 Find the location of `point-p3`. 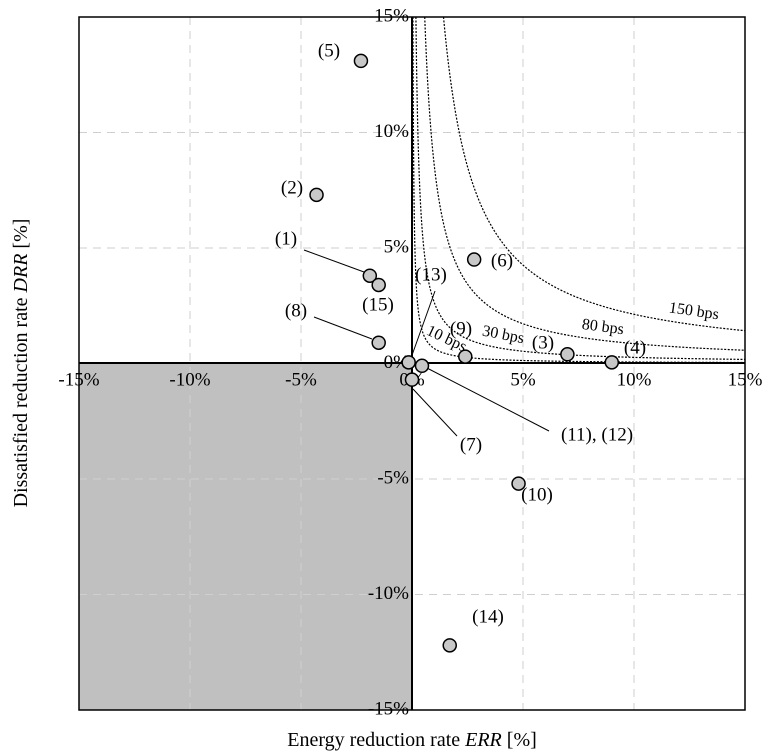

point-p3 is located at coordinates (567, 354).